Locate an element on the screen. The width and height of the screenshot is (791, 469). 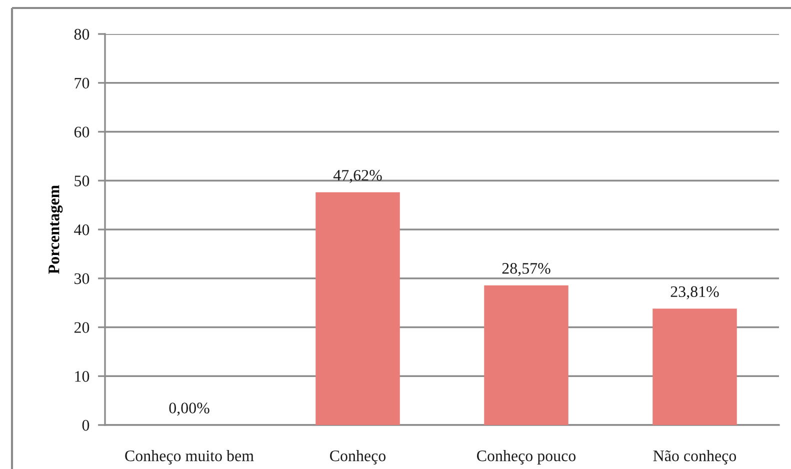
data-label: 0,00% is located at coordinates (189, 409).